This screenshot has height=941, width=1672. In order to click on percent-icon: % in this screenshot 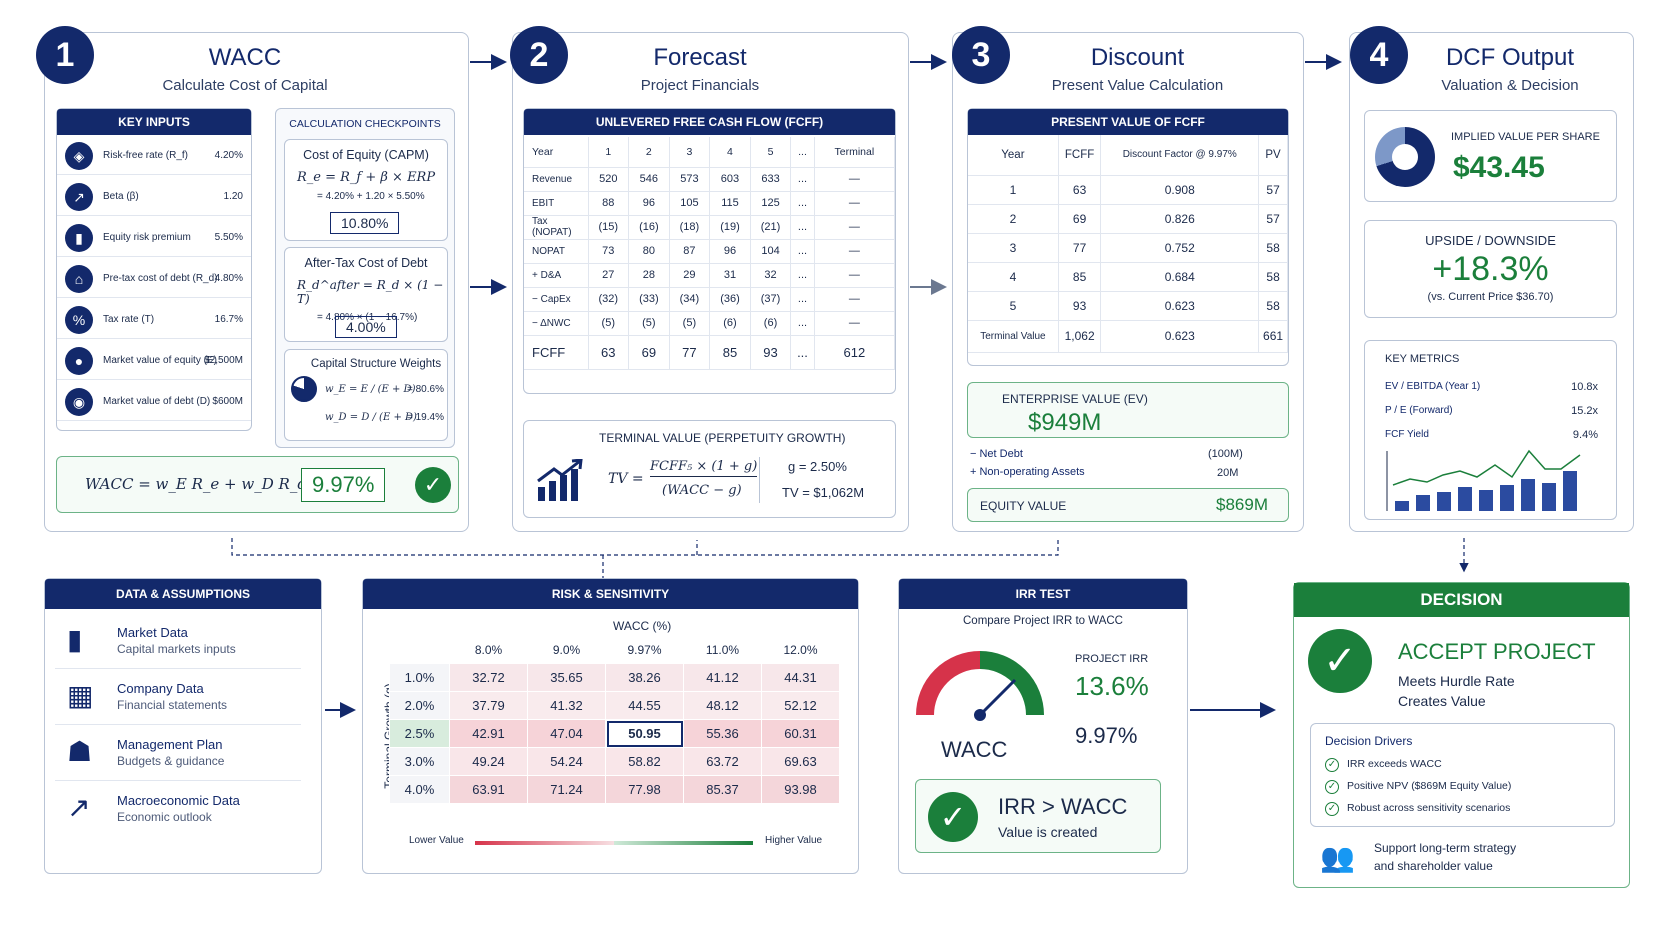, I will do `click(79, 320)`.